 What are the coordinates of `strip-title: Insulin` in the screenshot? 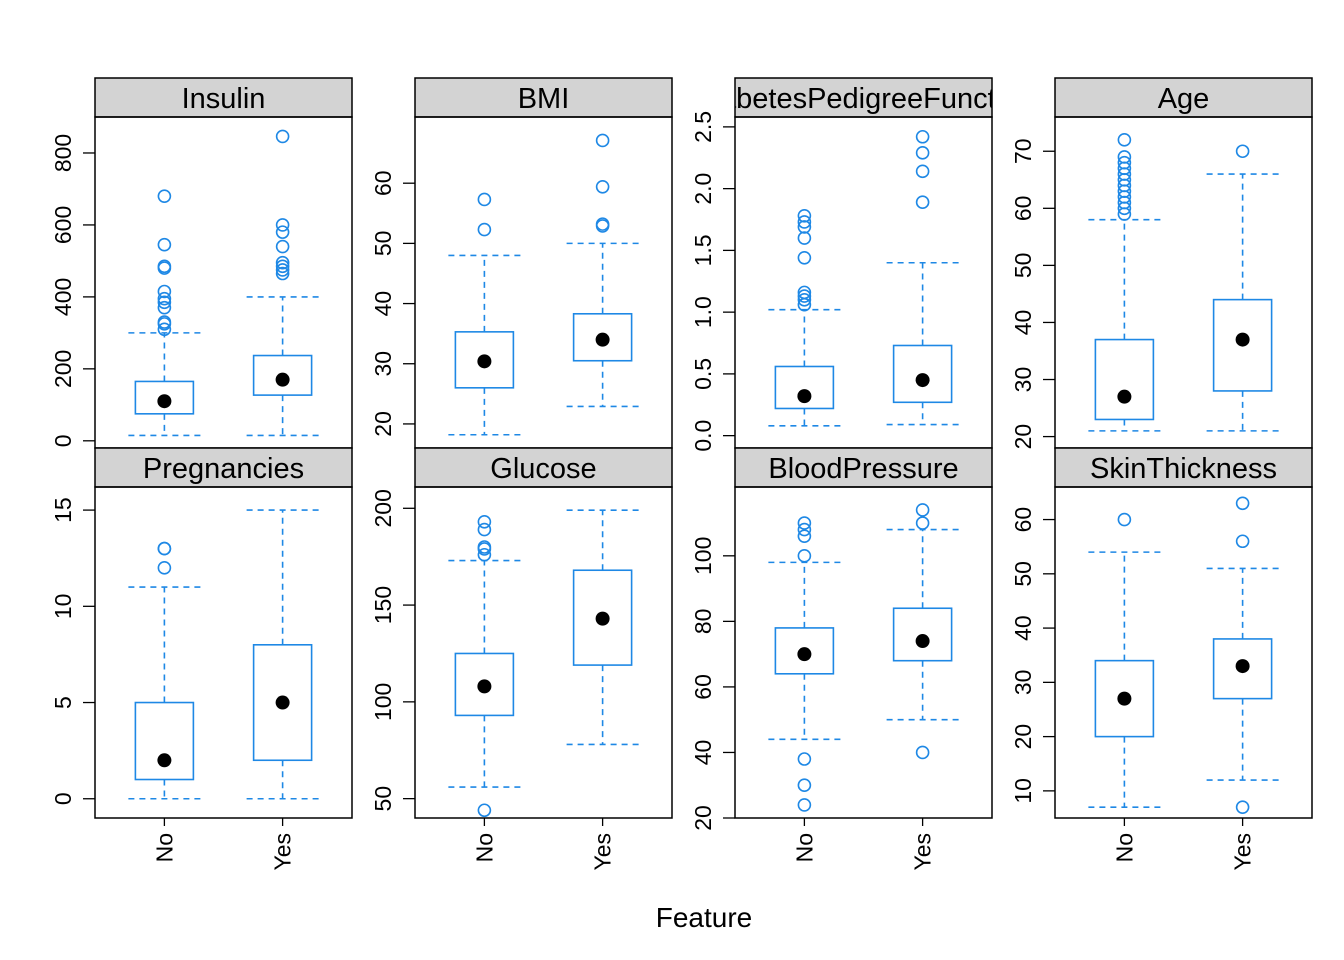 It's located at (224, 99).